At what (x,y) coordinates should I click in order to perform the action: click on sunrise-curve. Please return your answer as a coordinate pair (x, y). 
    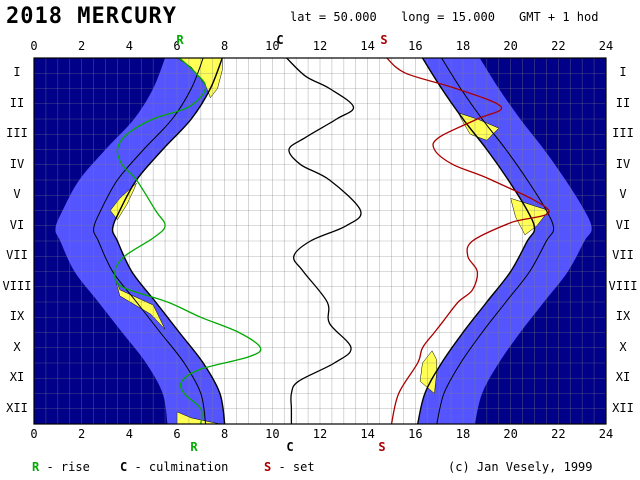
    Looking at the image, I should click on (168, 241).